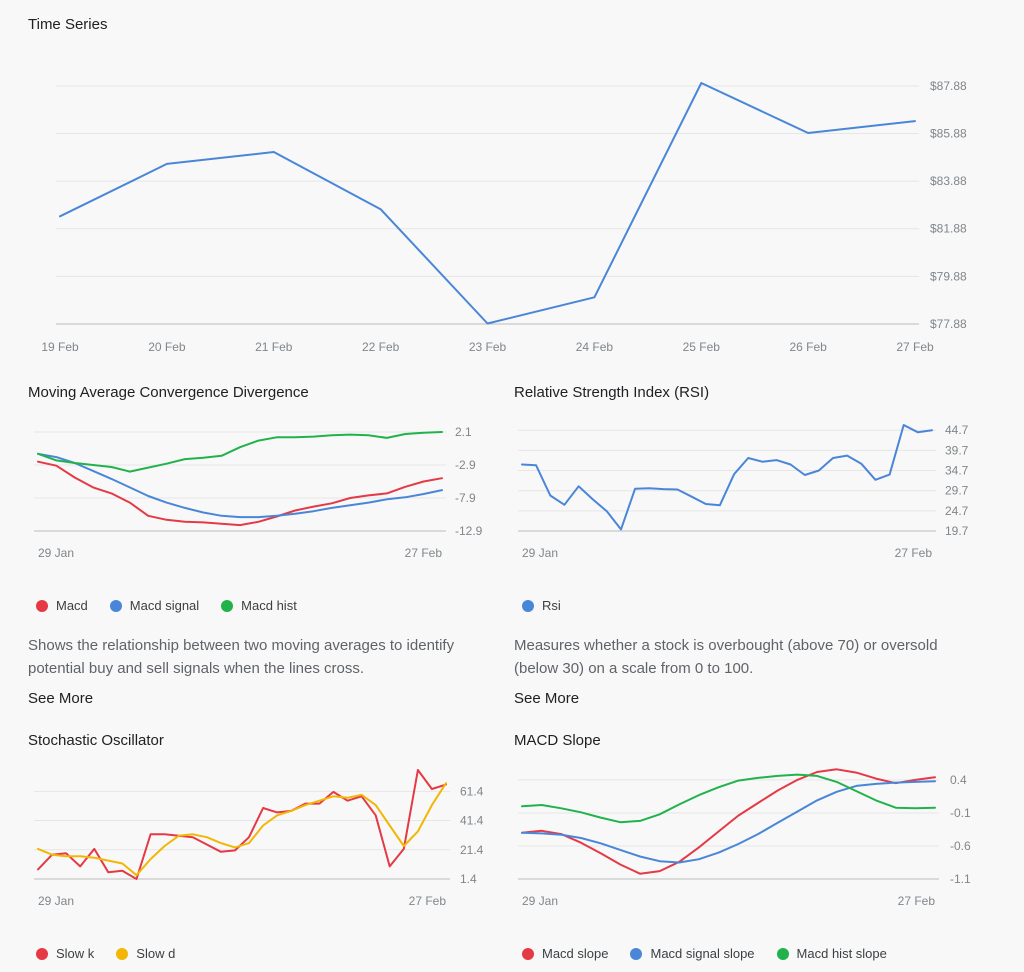 Image resolution: width=1024 pixels, height=972 pixels. Describe the element at coordinates (105, 953) in the screenshot. I see `stochastic-legend: Slow k Slow d` at that location.